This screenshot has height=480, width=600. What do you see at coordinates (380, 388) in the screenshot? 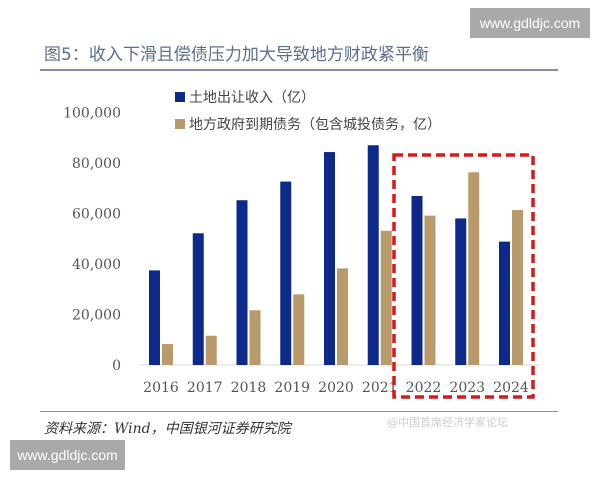
I see `x-tick-label: 2021` at bounding box center [380, 388].